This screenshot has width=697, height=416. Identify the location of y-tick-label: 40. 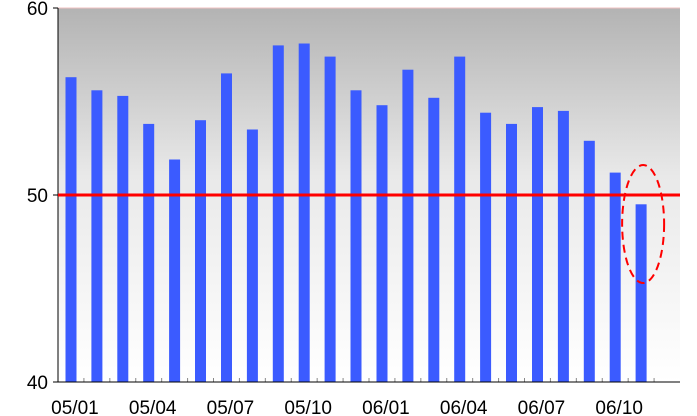
(37, 383).